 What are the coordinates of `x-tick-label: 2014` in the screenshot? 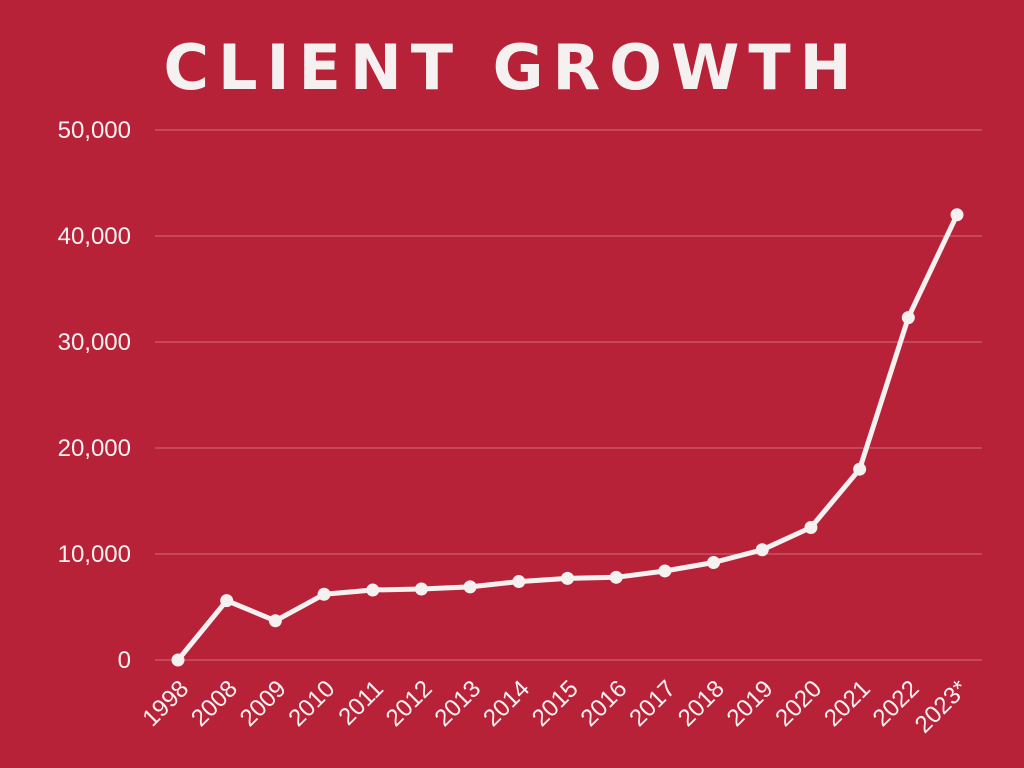 It's located at (506, 703).